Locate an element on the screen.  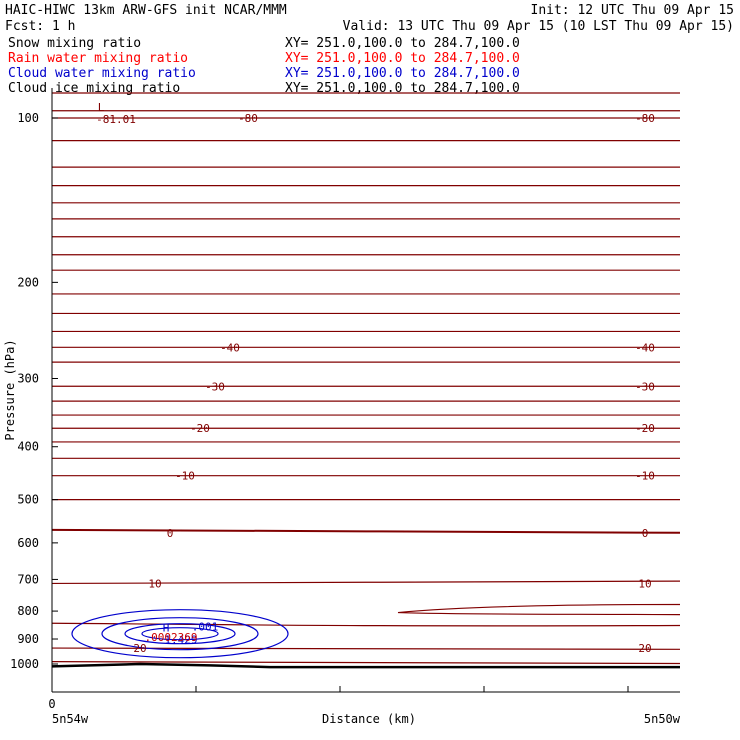
extremum-marker: L is located at coordinates (101, 107).